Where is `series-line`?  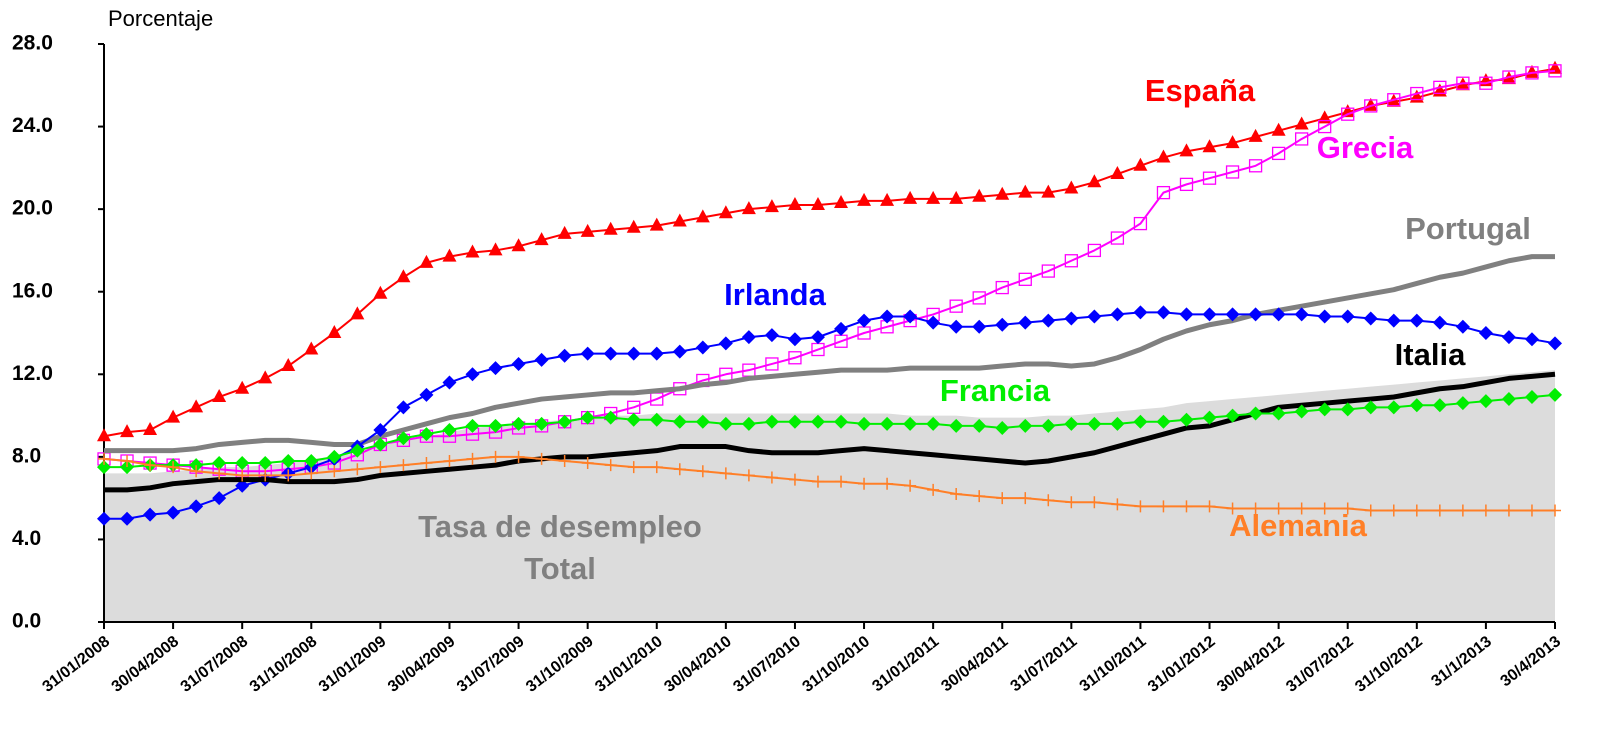 series-line is located at coordinates (830, 431).